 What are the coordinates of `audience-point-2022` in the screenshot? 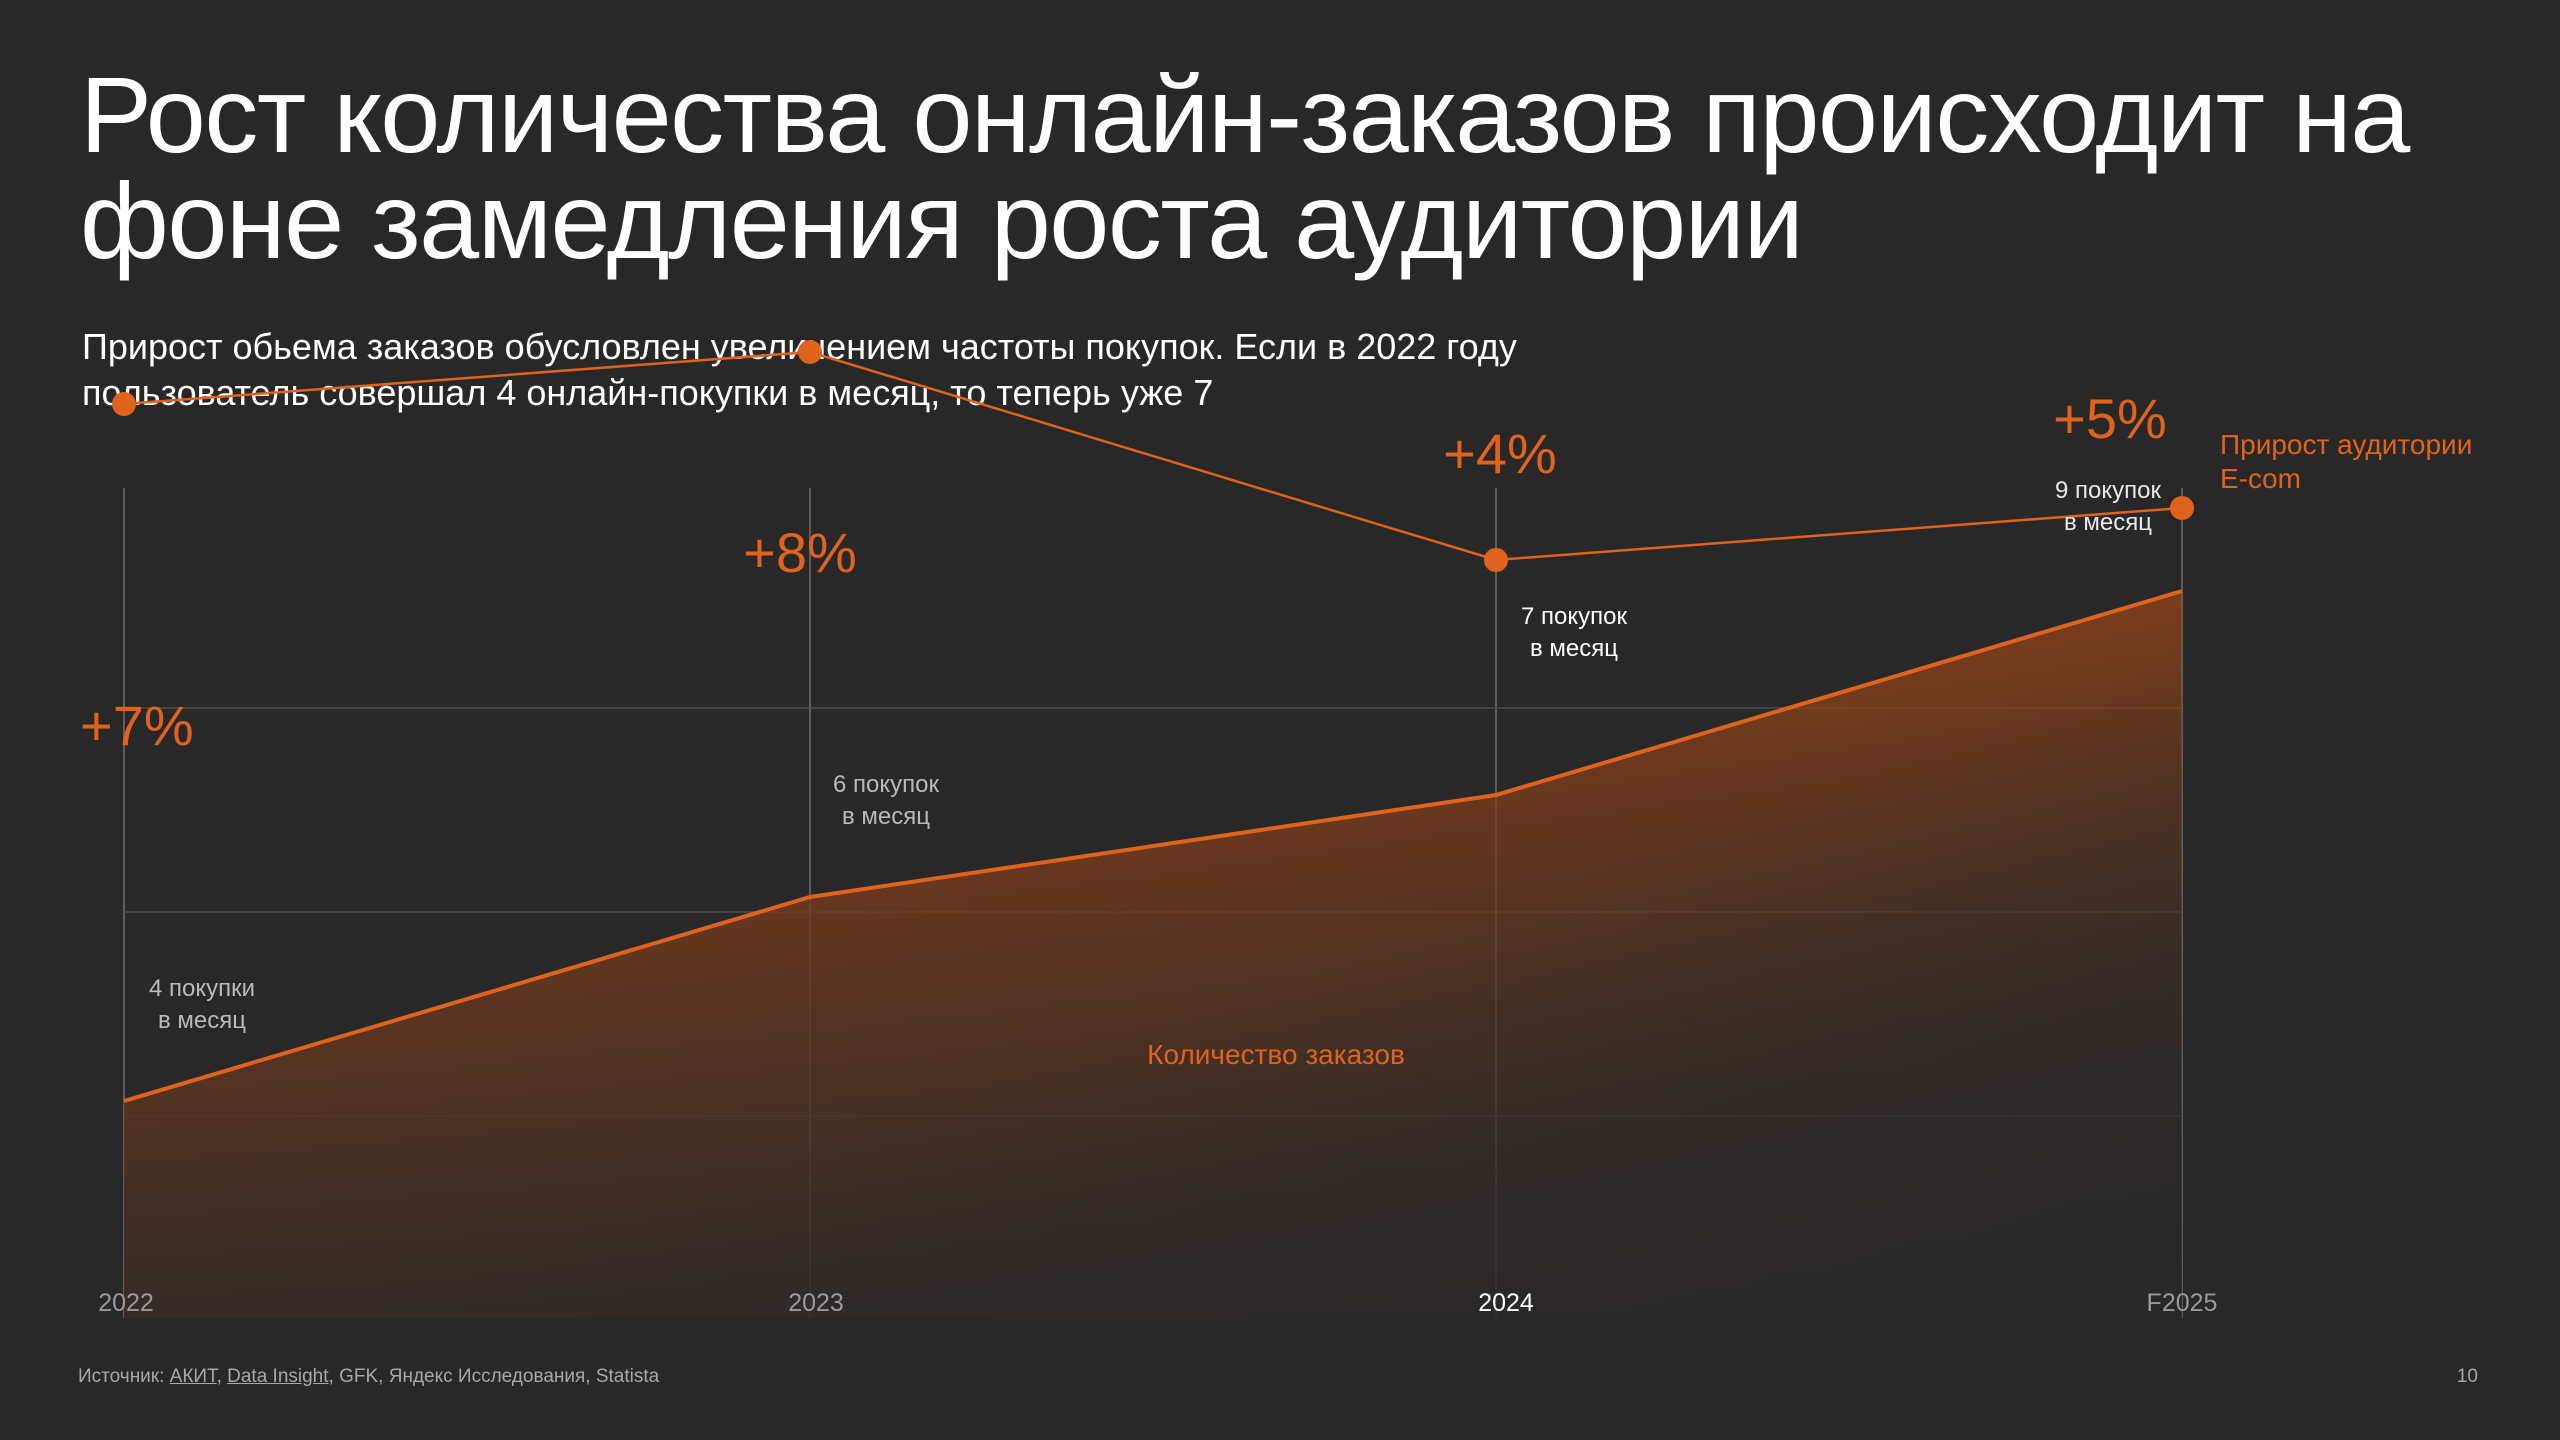 It's located at (124, 404).